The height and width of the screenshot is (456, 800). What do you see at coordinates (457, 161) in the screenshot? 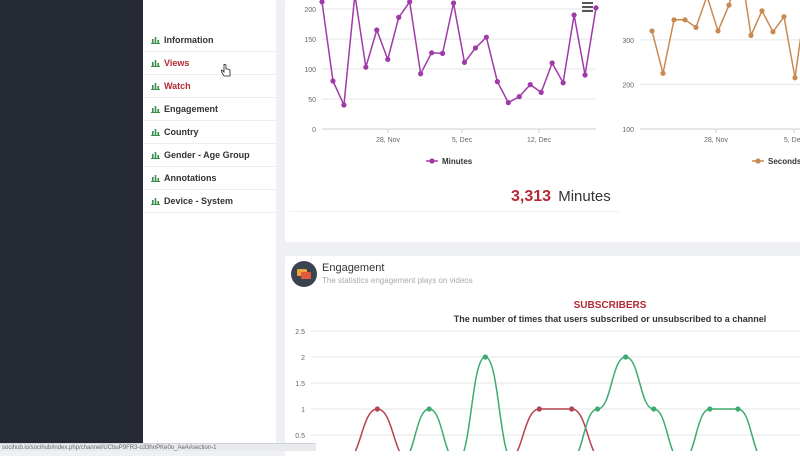
I see `legend-label: Minutes` at bounding box center [457, 161].